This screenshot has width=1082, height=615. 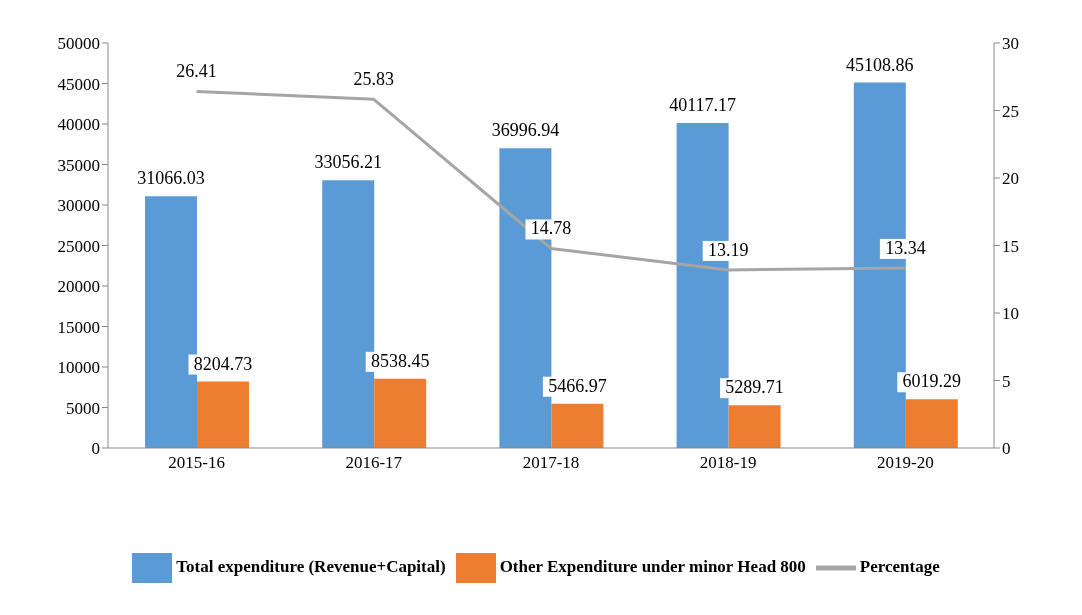 What do you see at coordinates (905, 463) in the screenshot?
I see `x-tick-label: 2019-20` at bounding box center [905, 463].